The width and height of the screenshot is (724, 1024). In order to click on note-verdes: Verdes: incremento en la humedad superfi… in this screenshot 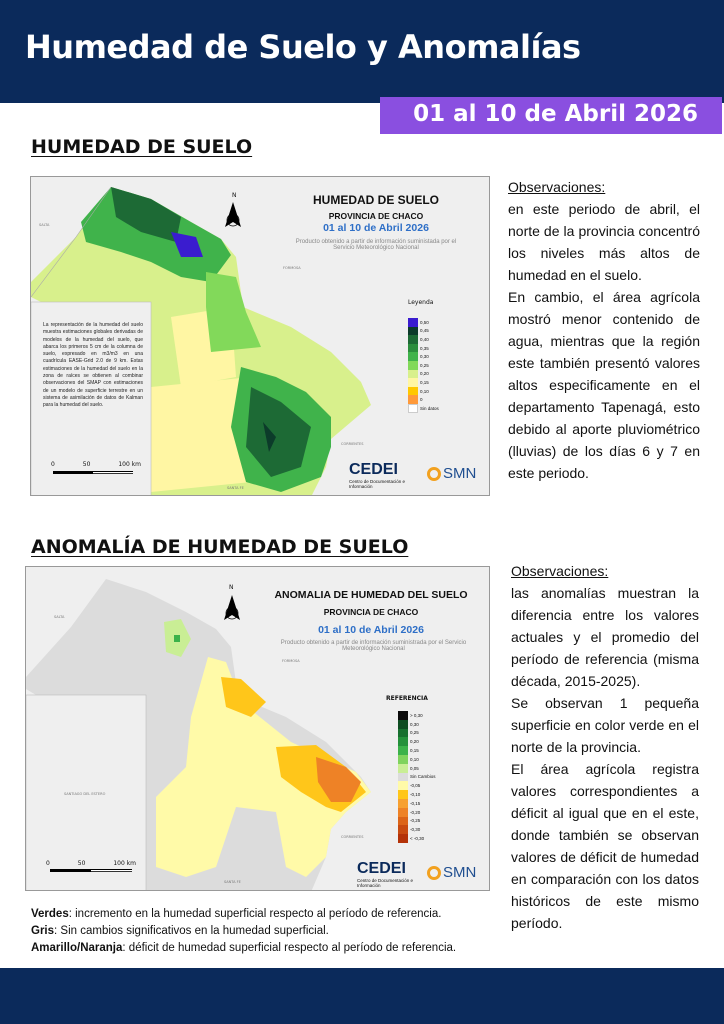, I will do `click(243, 914)`.